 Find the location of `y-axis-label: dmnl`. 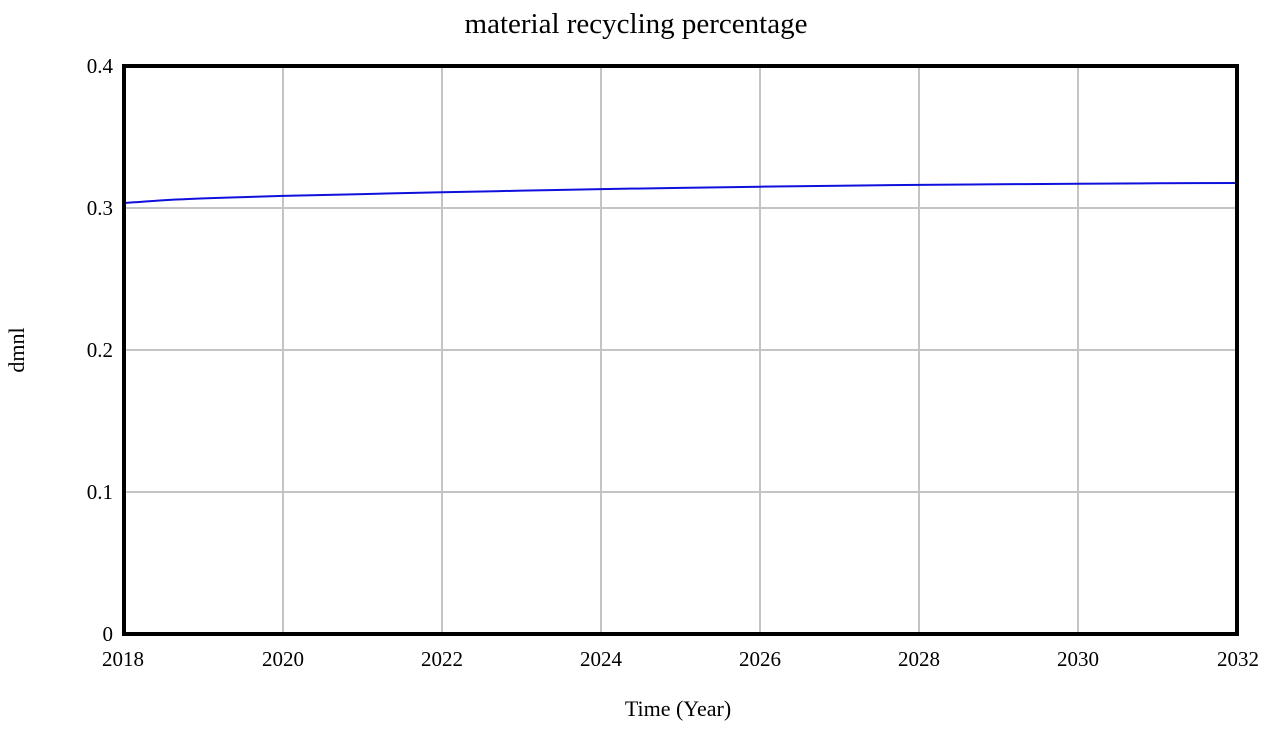

y-axis-label: dmnl is located at coordinates (16, 349).